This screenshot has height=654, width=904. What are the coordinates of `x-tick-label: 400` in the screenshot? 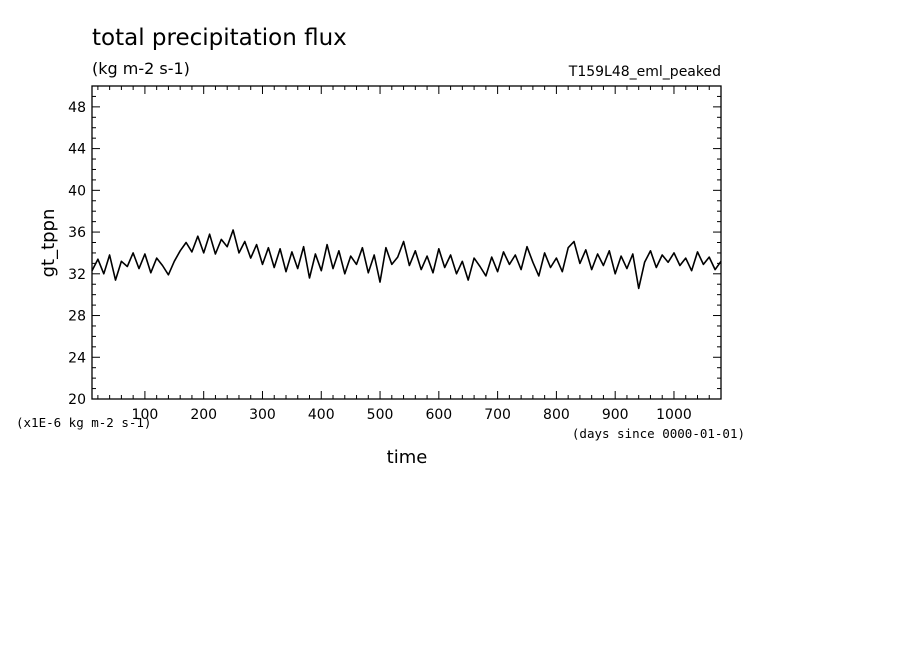 It's located at (321, 415).